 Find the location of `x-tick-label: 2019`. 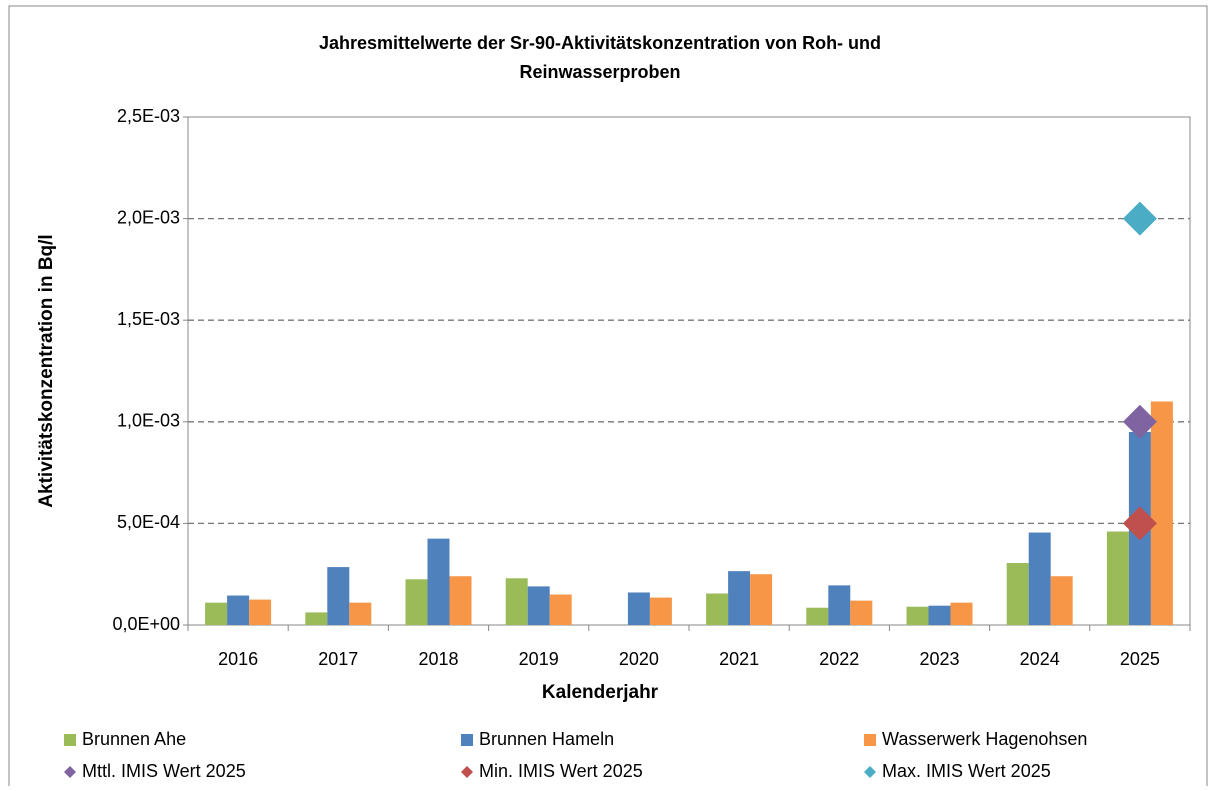

x-tick-label: 2019 is located at coordinates (539, 659).